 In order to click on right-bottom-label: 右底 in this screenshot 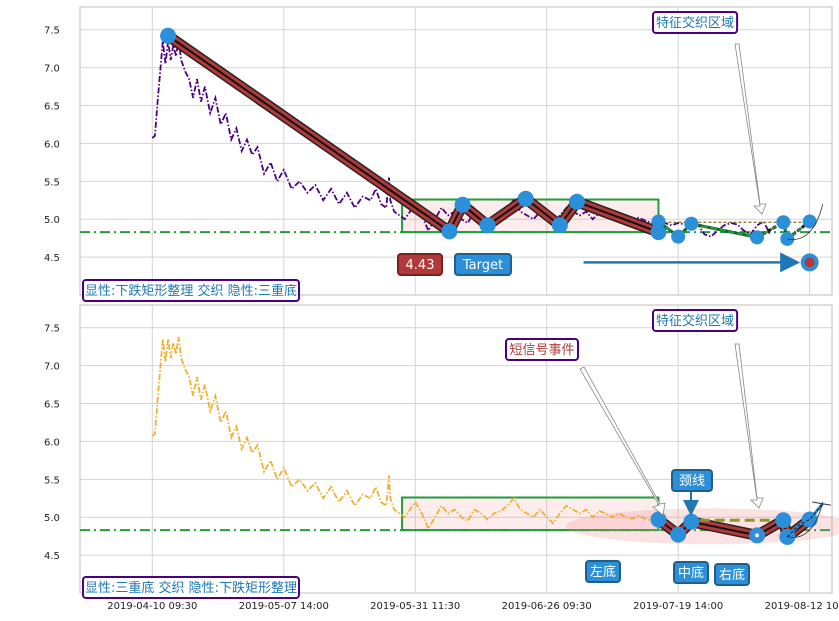, I will do `click(732, 575)`.